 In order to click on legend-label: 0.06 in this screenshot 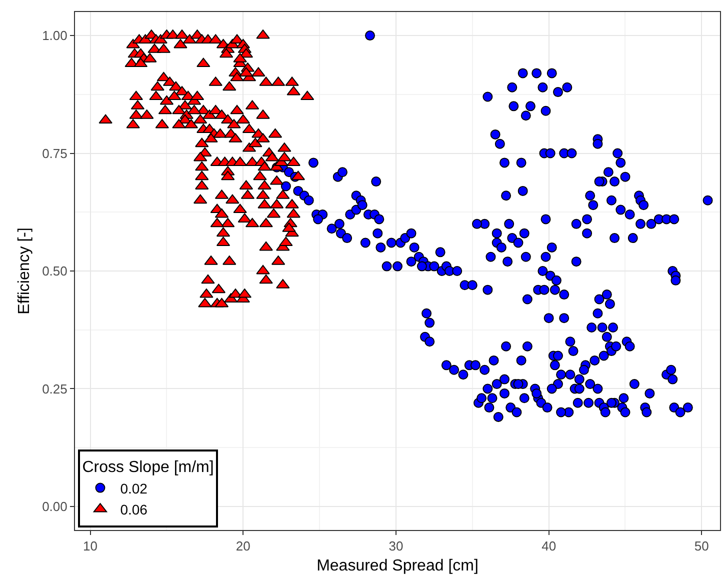, I will do `click(134, 509)`.